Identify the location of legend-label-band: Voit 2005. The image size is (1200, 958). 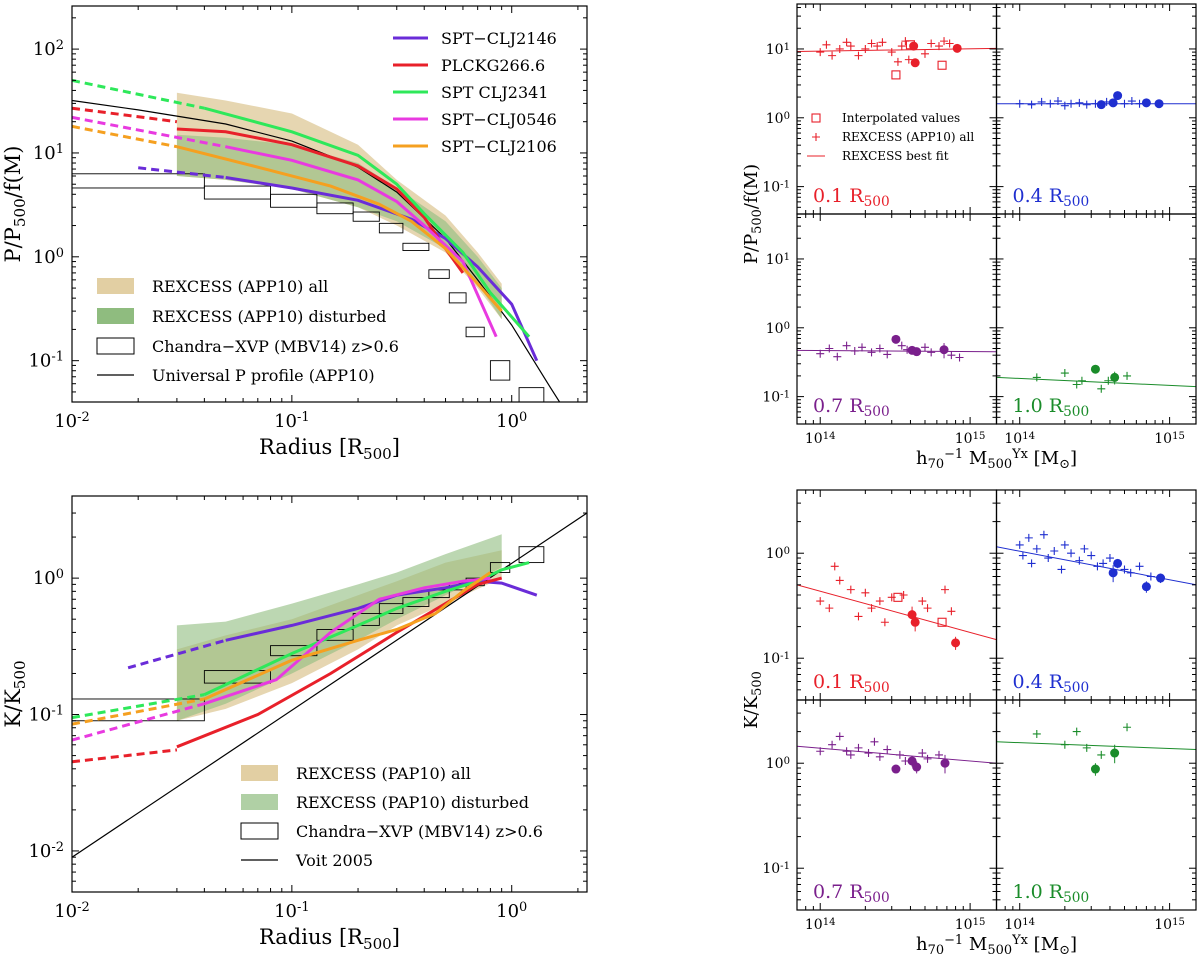
(334, 860).